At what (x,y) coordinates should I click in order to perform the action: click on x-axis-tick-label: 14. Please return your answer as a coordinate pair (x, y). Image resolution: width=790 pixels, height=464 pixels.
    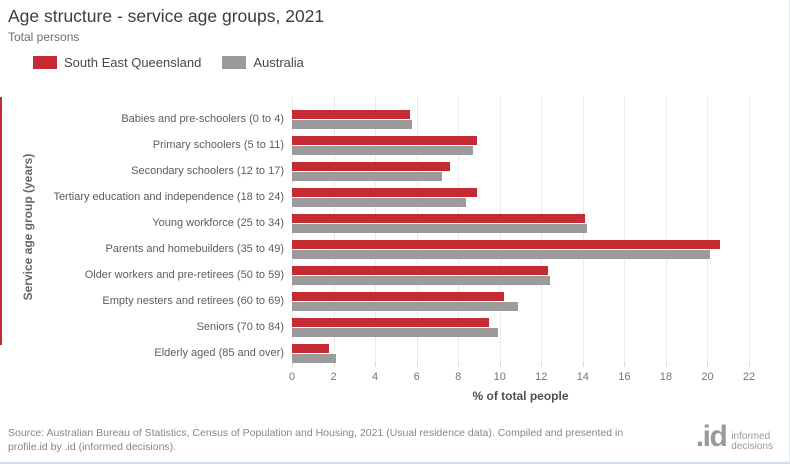
    Looking at the image, I should click on (582, 377).